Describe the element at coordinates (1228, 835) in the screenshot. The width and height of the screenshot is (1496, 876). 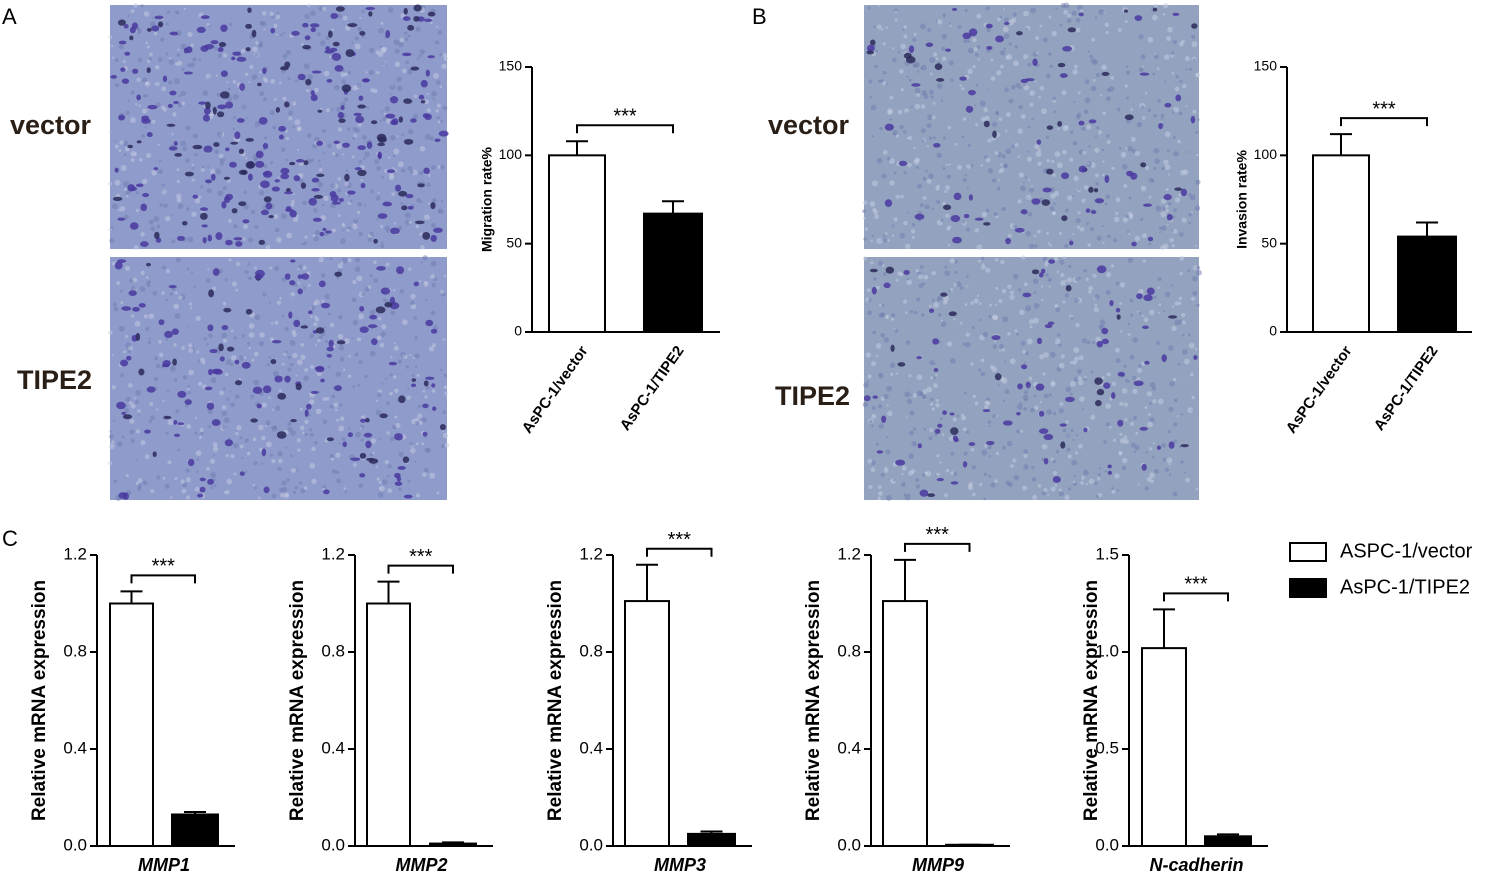
I see `error-bar` at that location.